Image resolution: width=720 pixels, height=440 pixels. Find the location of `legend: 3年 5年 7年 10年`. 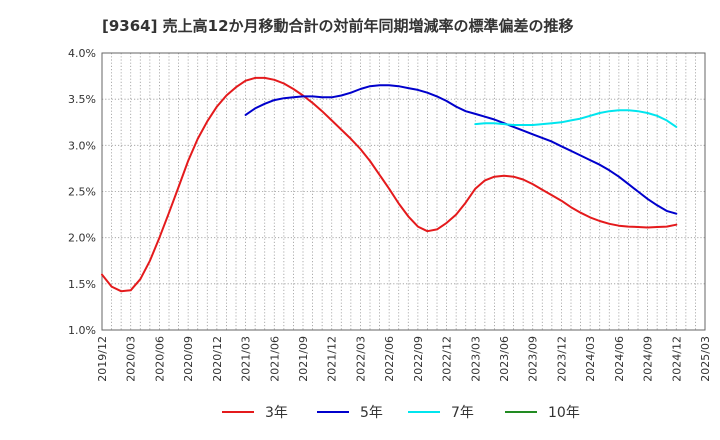

legend: 3年 5年 7年 10年 is located at coordinates (401, 413).